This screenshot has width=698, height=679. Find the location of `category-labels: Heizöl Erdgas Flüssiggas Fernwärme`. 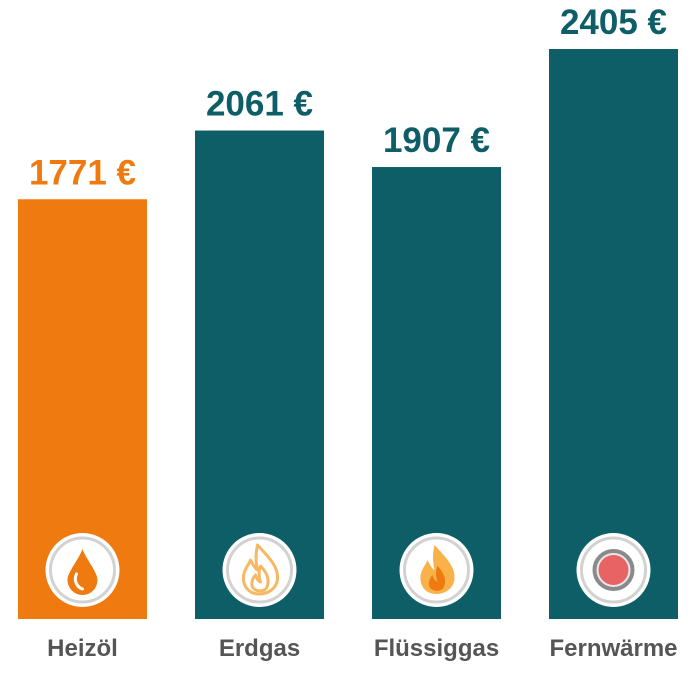

category-labels: Heizöl Erdgas Flüssiggas Fernwärme is located at coordinates (362, 648).